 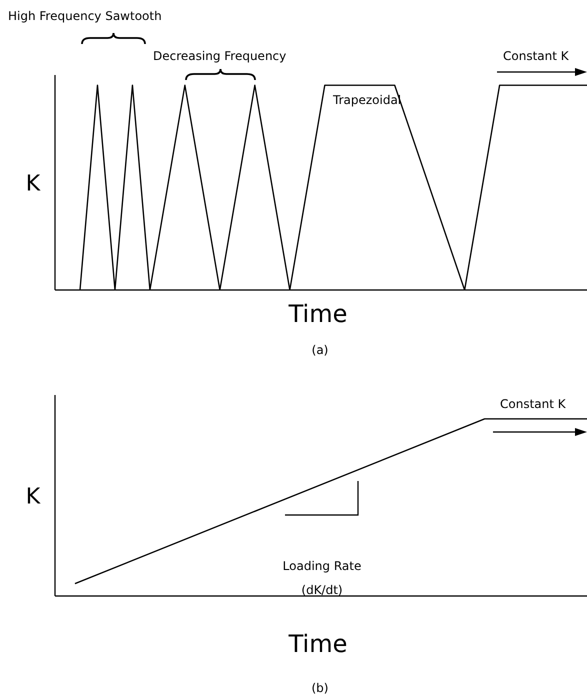 What do you see at coordinates (322, 566) in the screenshot?
I see `annotation: Loading Rate` at bounding box center [322, 566].